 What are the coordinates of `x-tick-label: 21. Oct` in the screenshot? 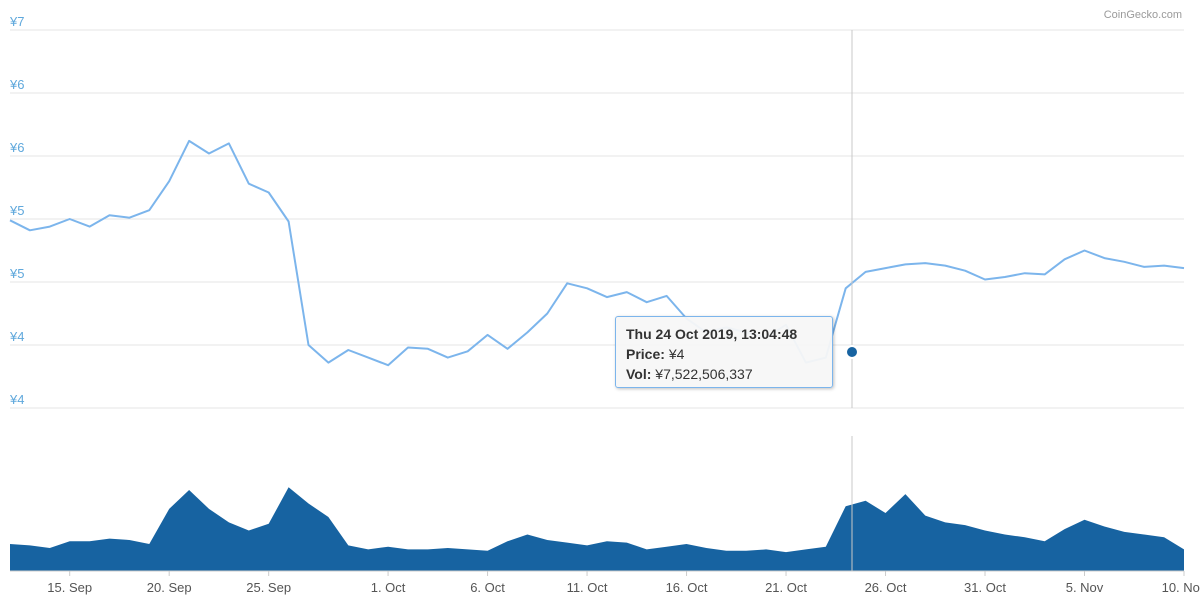 It's located at (786, 587).